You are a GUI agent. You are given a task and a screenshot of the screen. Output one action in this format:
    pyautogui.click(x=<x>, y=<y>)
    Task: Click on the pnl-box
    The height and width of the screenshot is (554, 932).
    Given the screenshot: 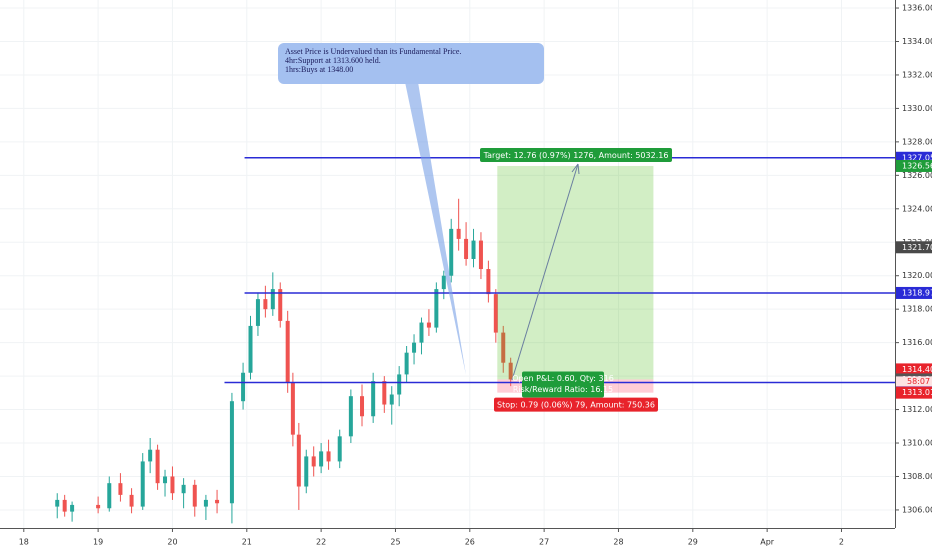 What is the action you would take?
    pyautogui.click(x=563, y=384)
    